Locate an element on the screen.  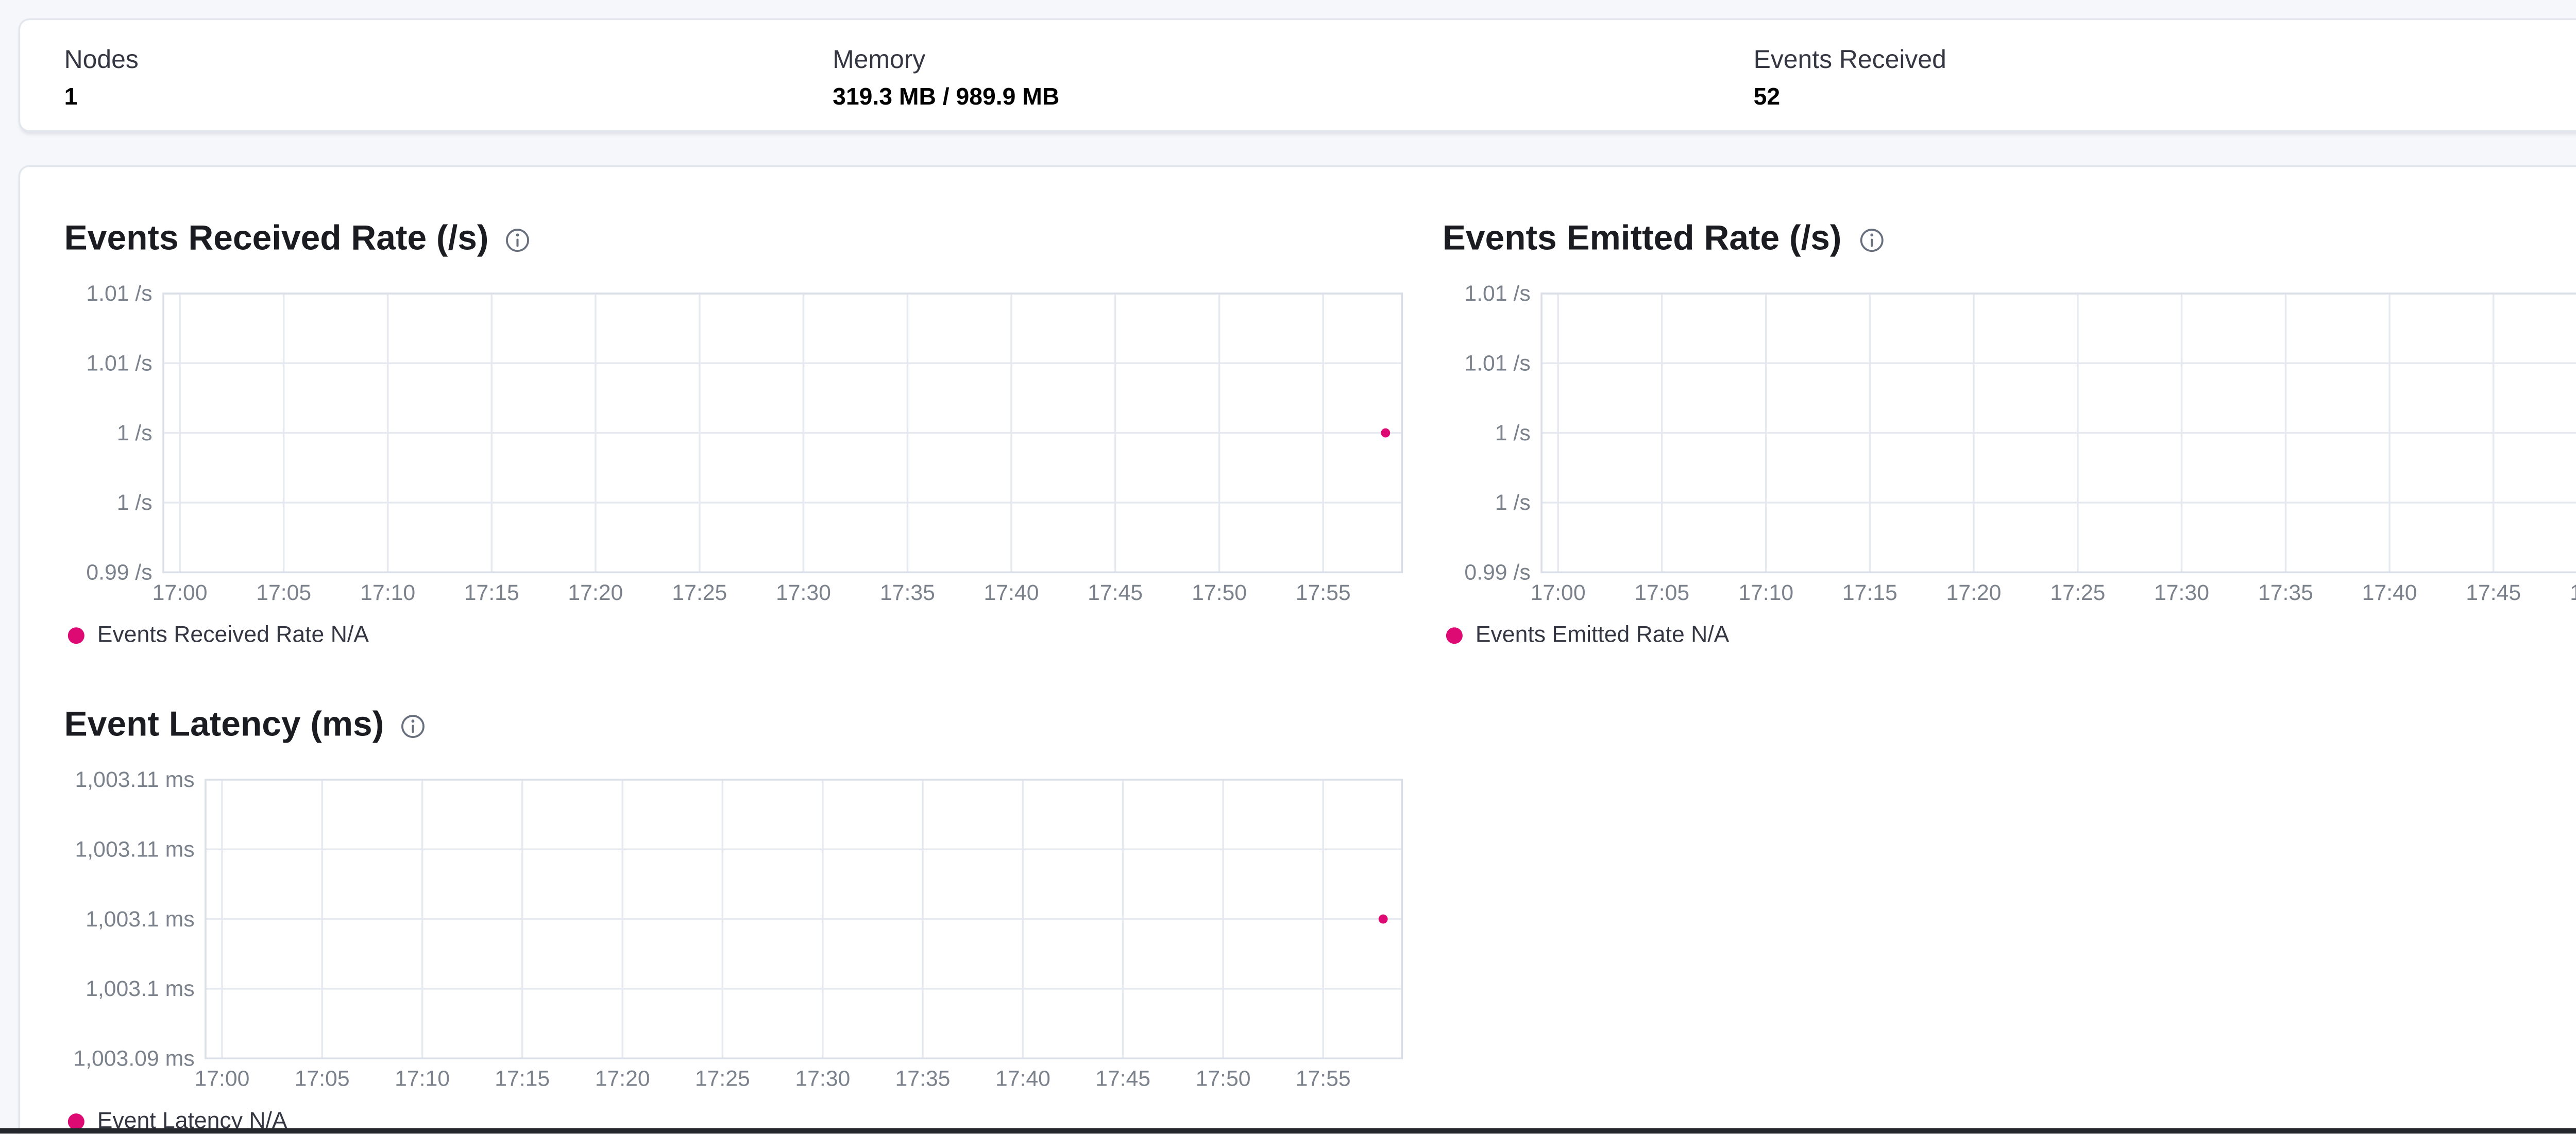
chart-title: Events Received Rate (/s) is located at coordinates (276, 240).